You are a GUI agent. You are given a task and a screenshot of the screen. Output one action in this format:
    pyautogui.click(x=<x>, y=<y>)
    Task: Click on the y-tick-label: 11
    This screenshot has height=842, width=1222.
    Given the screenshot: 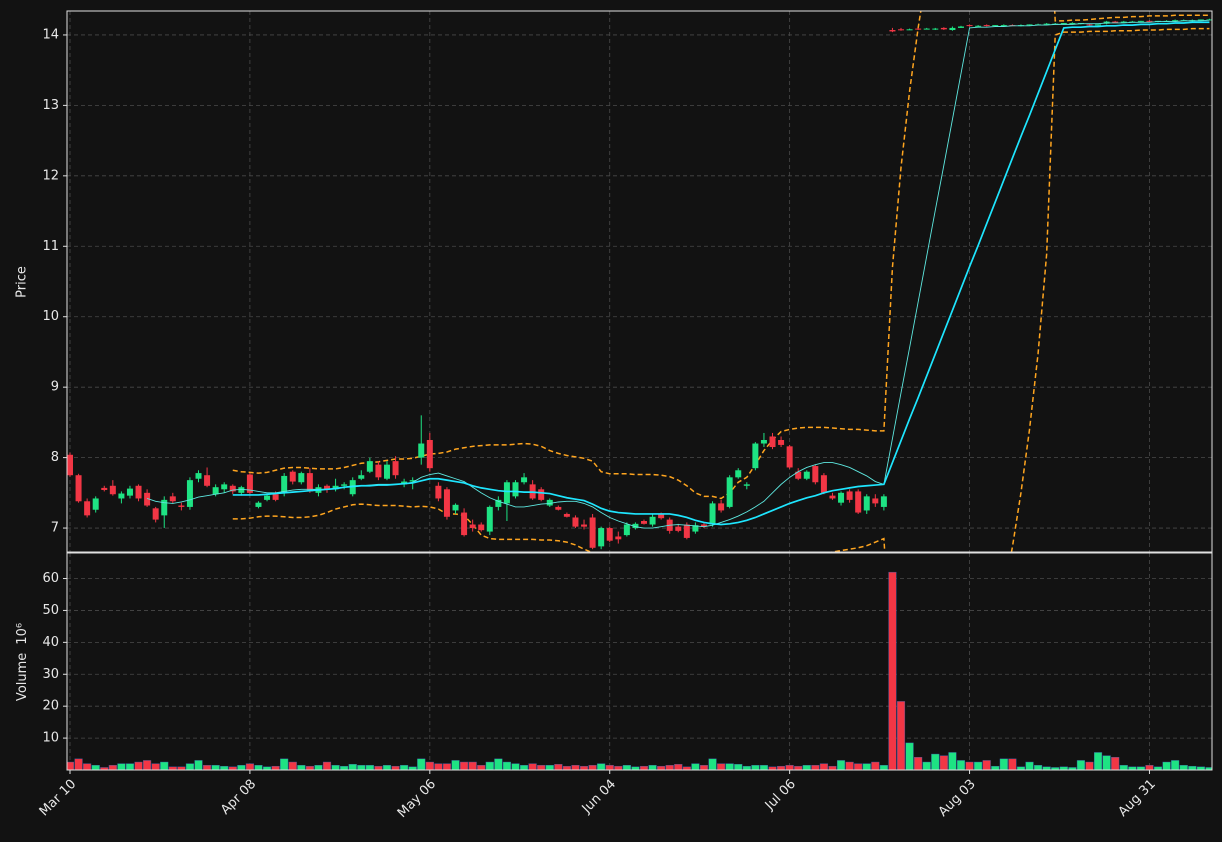 What is the action you would take?
    pyautogui.click(x=50, y=246)
    